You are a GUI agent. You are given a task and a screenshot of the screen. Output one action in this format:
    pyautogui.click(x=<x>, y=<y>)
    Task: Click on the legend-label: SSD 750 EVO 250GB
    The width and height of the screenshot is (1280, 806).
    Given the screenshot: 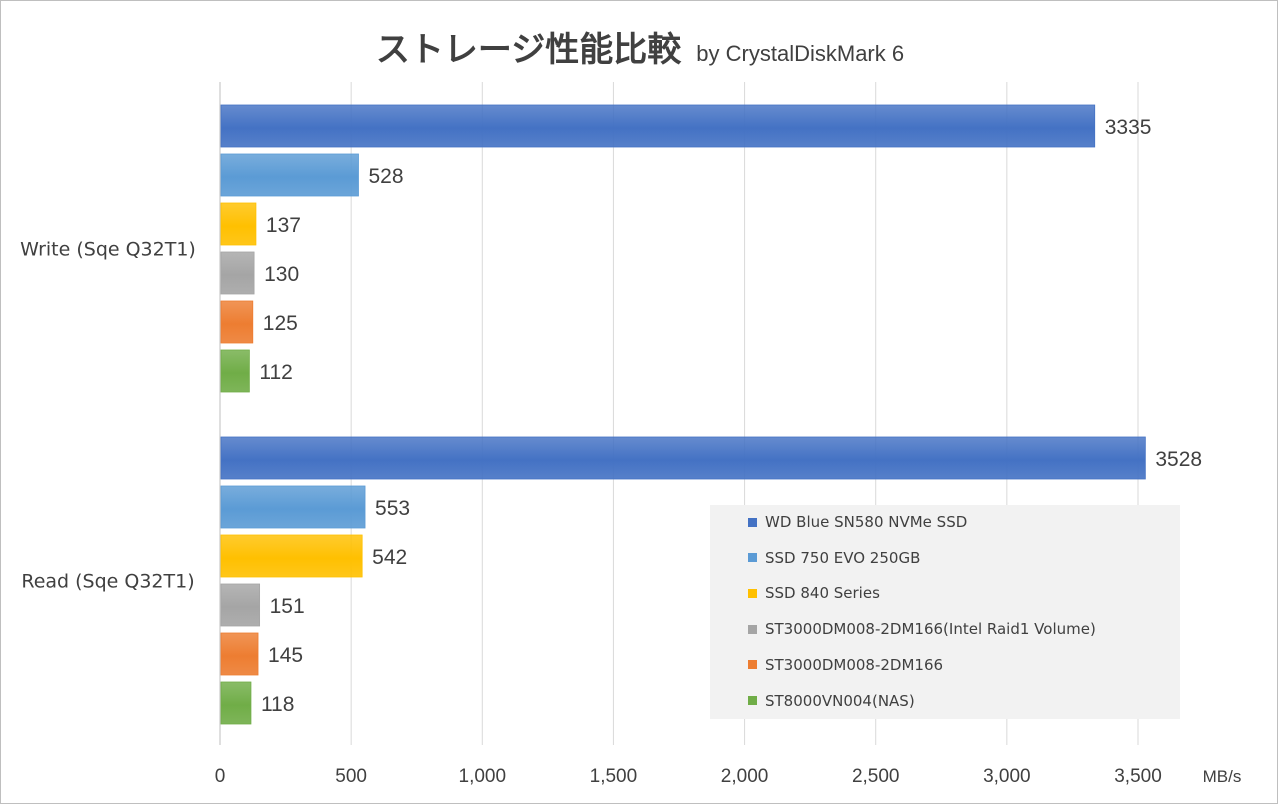 What is the action you would take?
    pyautogui.click(x=843, y=557)
    